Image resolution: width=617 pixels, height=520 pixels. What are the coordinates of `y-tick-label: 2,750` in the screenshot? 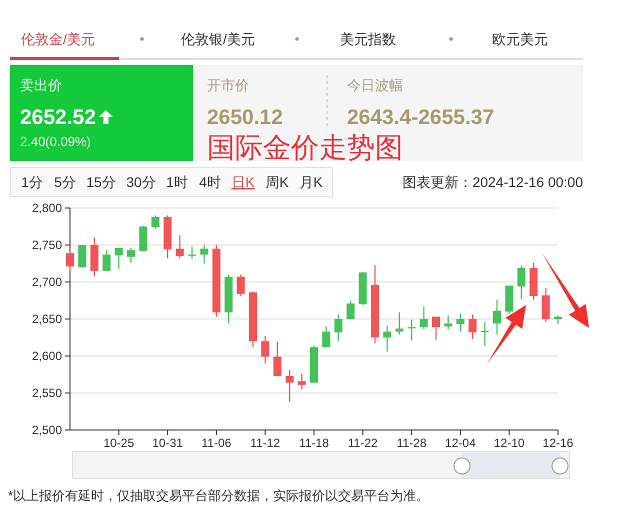 It's located at (47, 245).